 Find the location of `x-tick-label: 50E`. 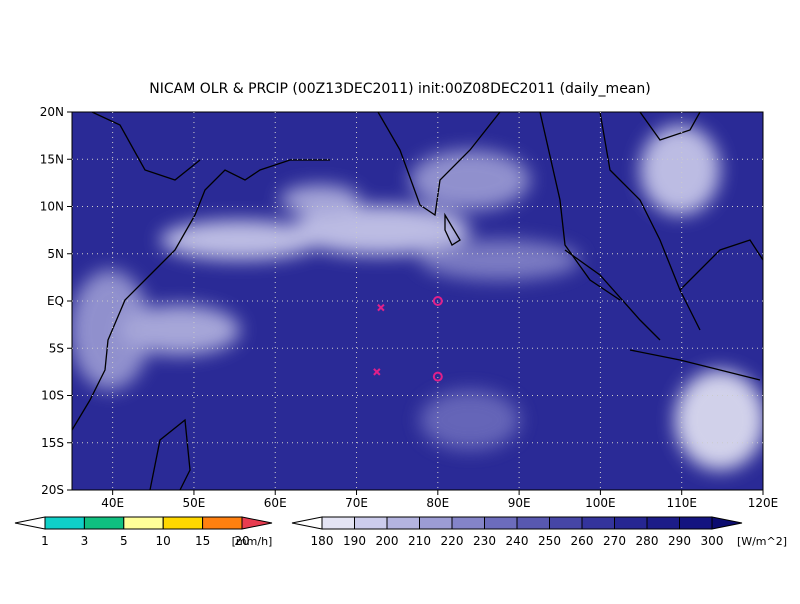

x-tick-label: 50E is located at coordinates (194, 503).